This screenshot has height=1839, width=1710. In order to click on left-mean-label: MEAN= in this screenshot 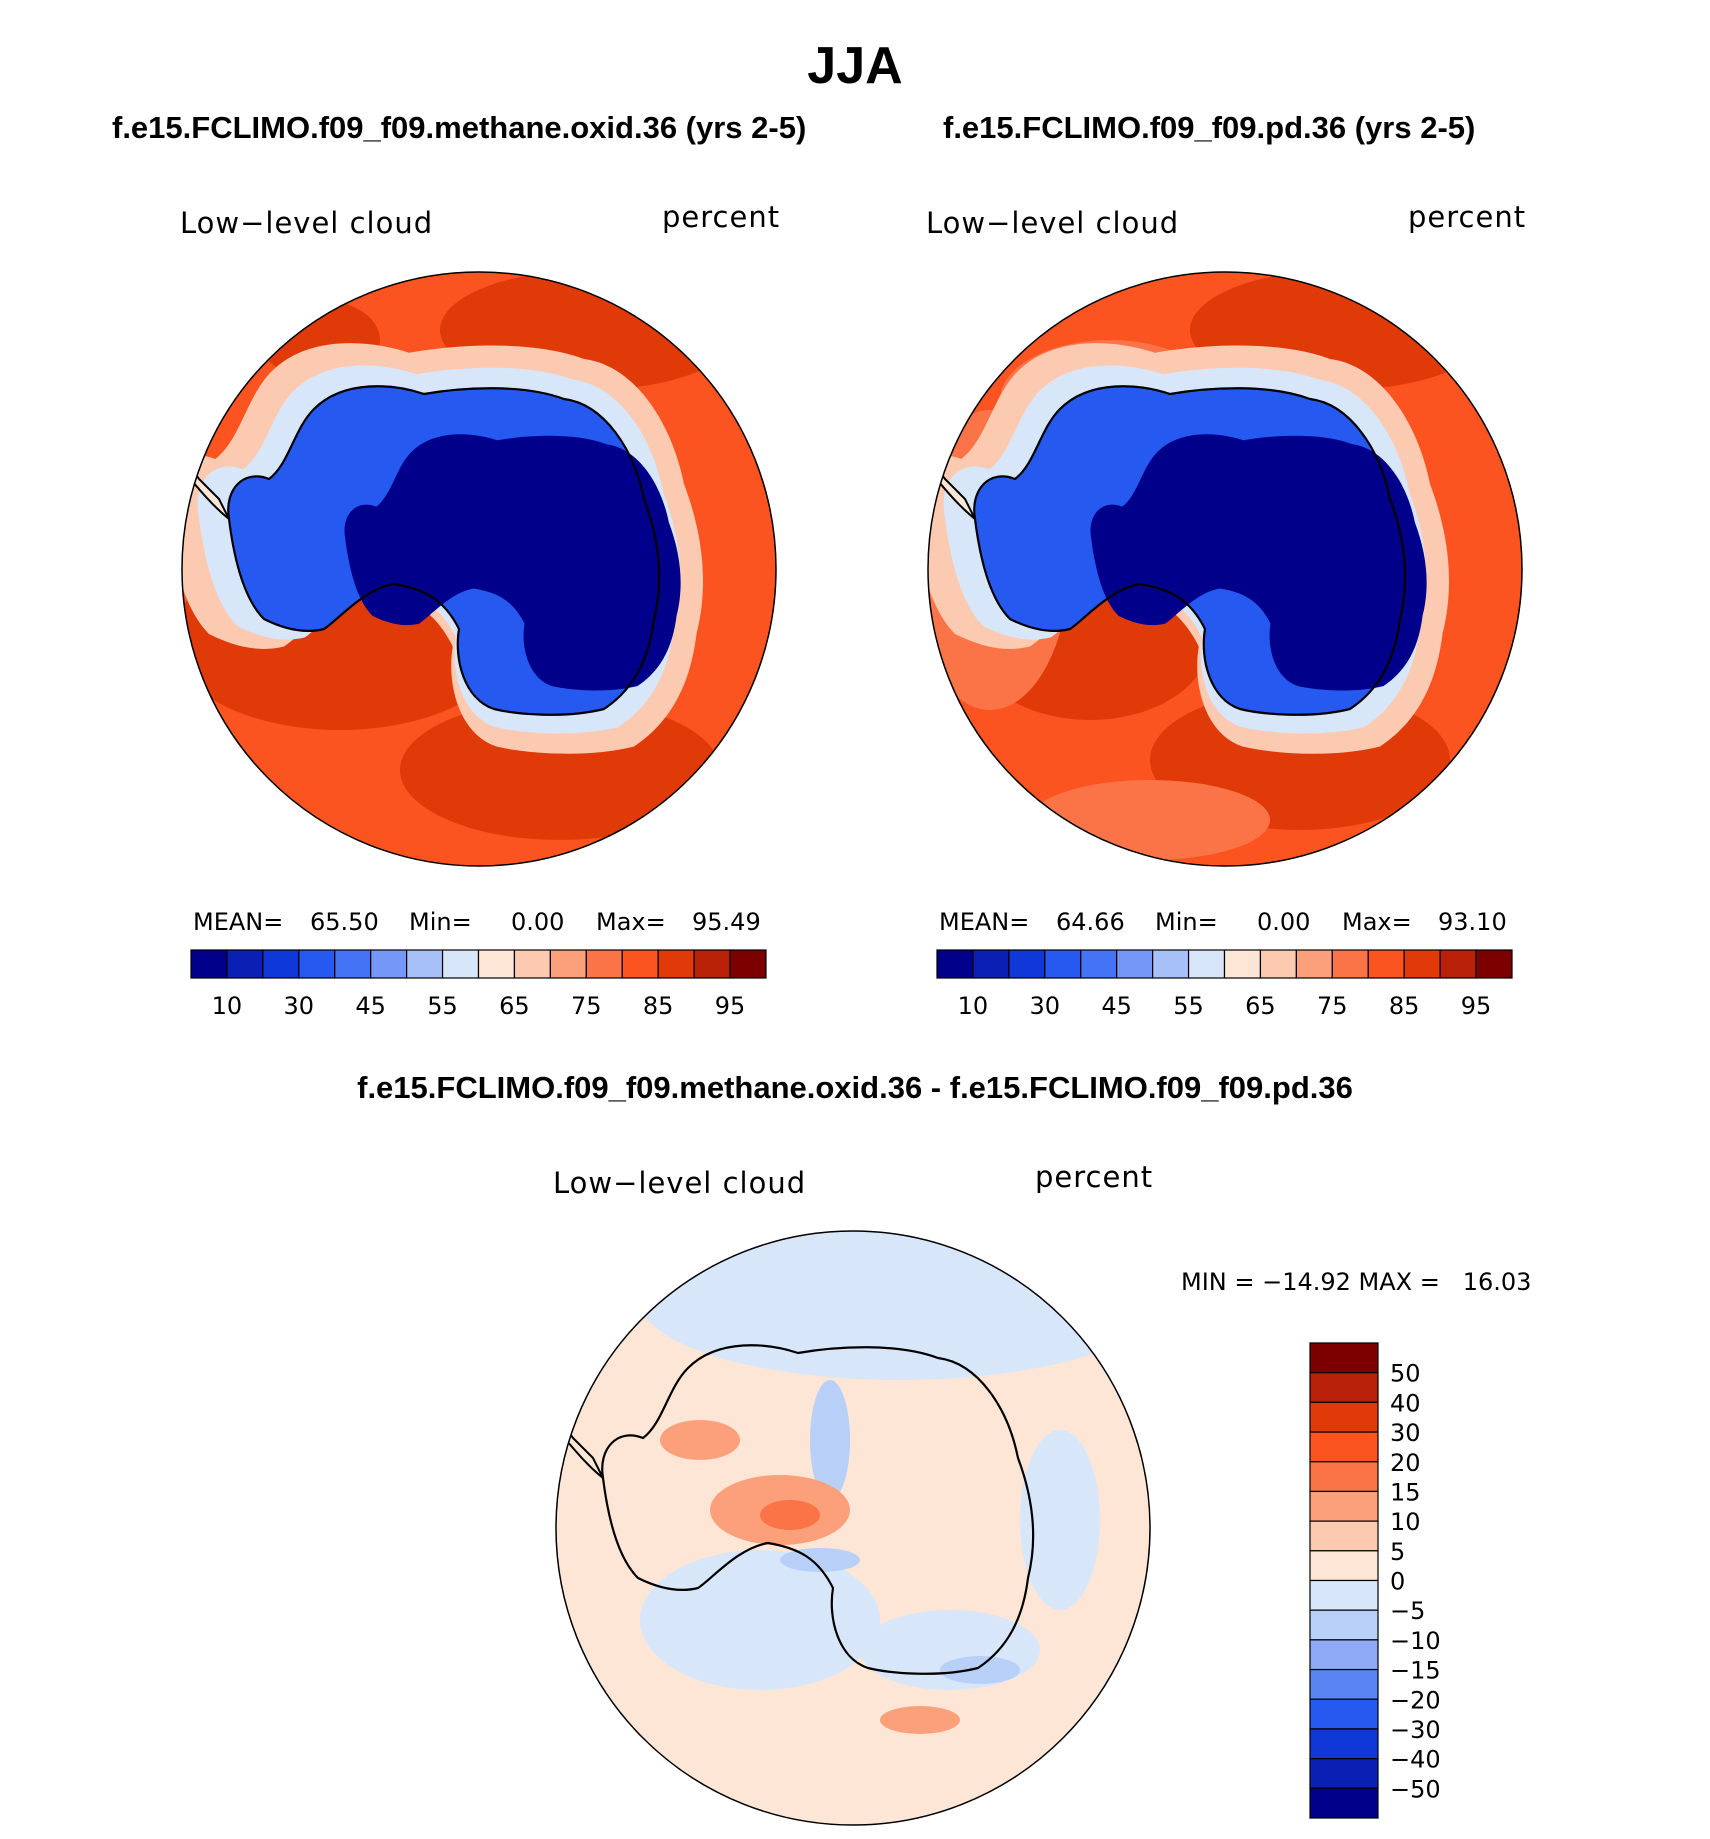, I will do `click(238, 922)`.